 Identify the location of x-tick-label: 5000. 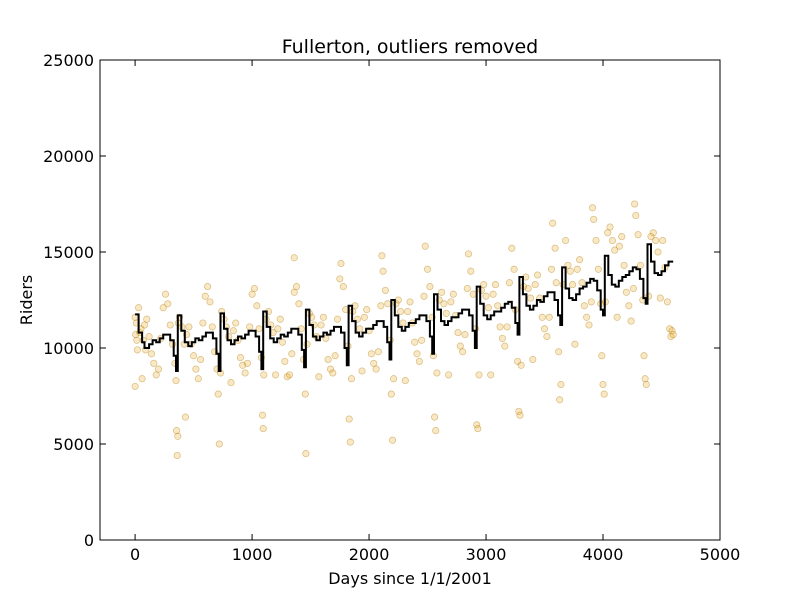
(720, 554).